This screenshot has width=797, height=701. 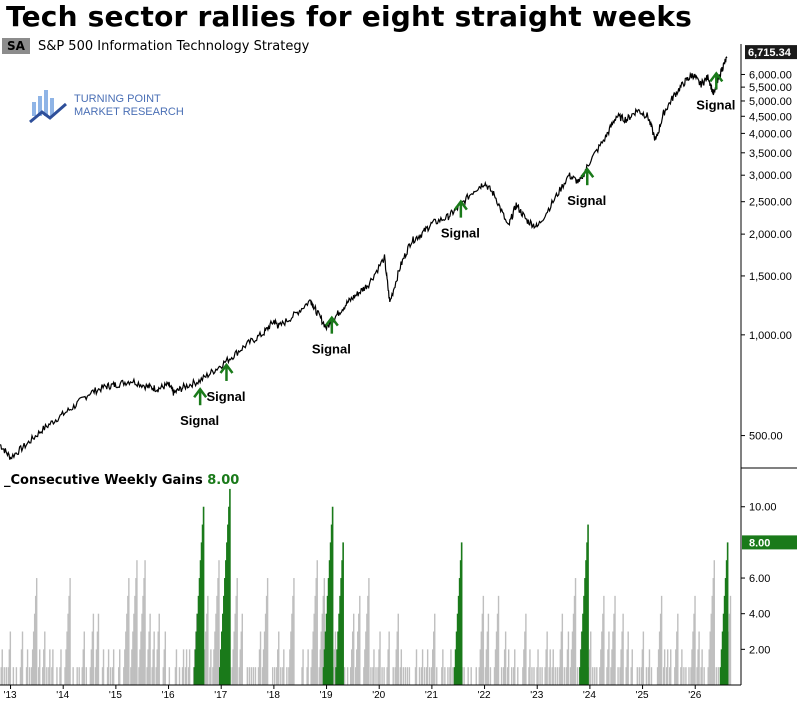 What do you see at coordinates (770, 203) in the screenshot?
I see `price-y-tick-label: 2,500.00` at bounding box center [770, 203].